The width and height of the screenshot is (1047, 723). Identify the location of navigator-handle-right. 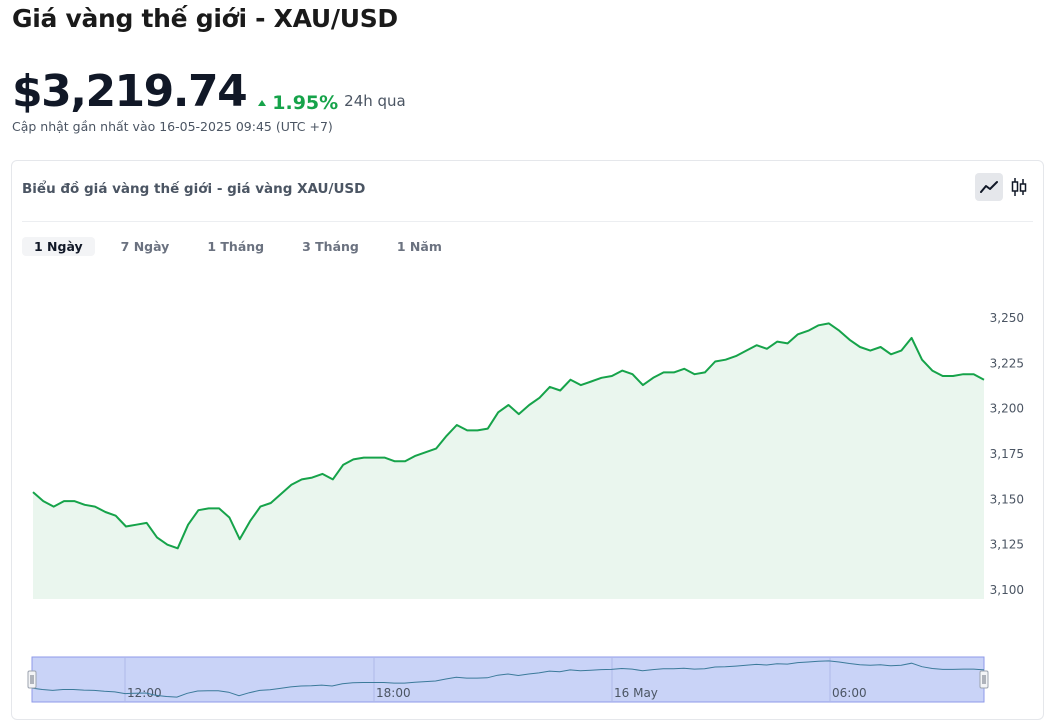
(984, 679).